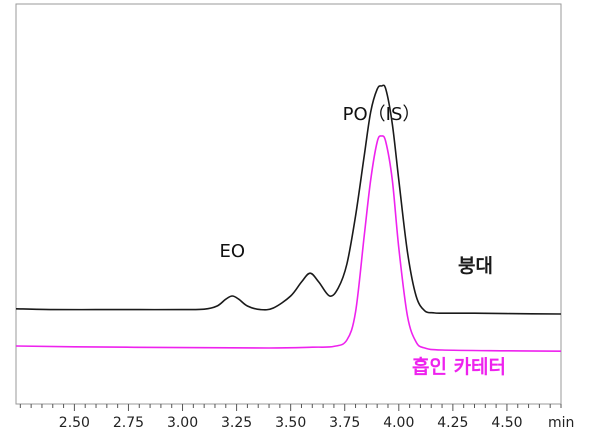 This screenshot has width=592, height=435. What do you see at coordinates (475, 266) in the screenshot?
I see `series-label-bandage: 붕대` at bounding box center [475, 266].